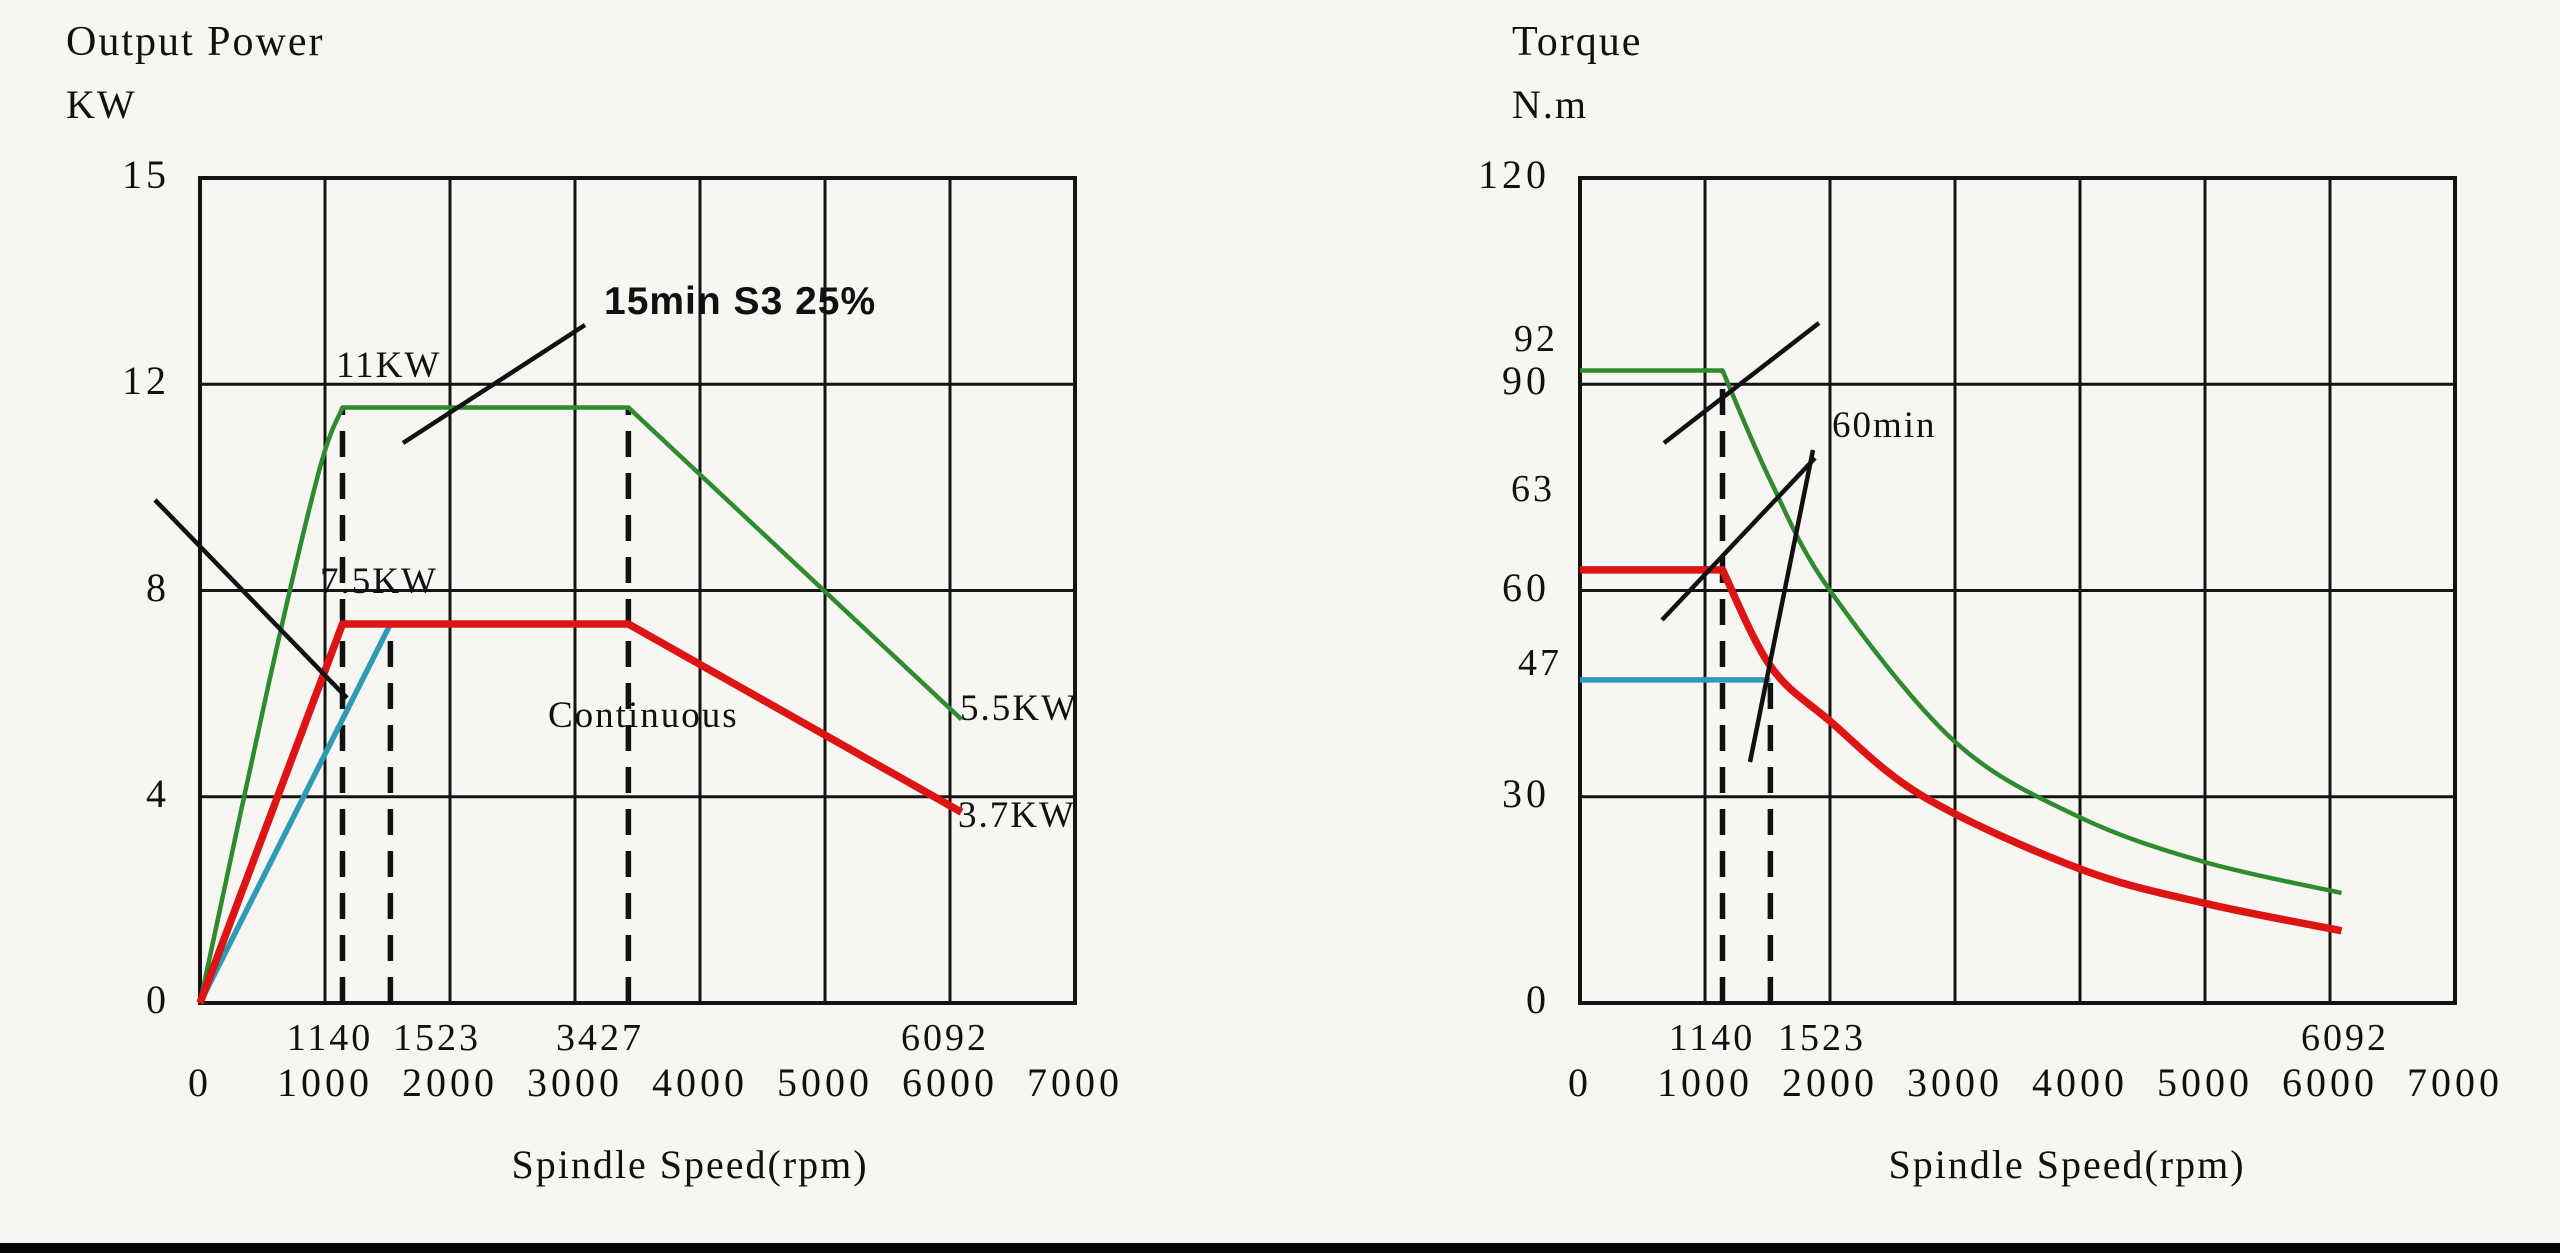 This screenshot has height=1253, width=2560. I want to click on left-chart-x-axis-title: Spindle Speed(rpm), so click(690, 1164).